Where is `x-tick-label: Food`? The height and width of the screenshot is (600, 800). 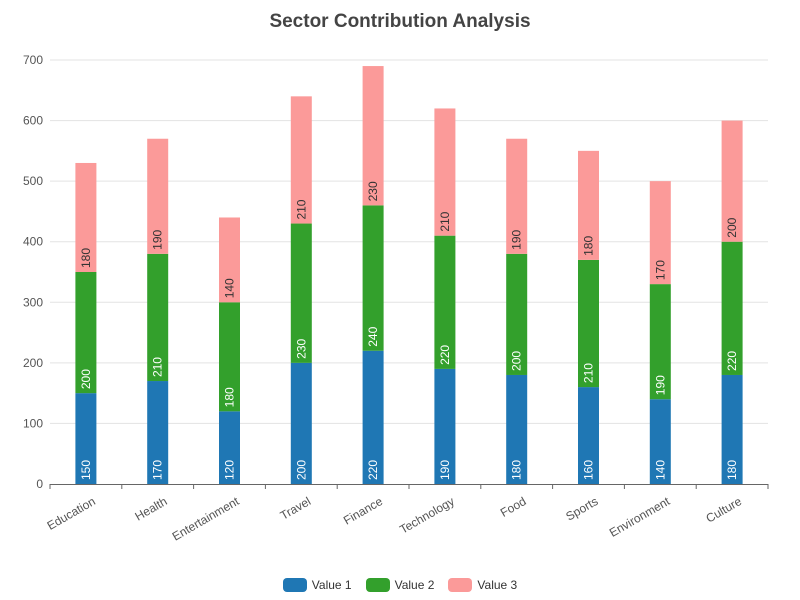 x-tick-label: Food is located at coordinates (513, 507).